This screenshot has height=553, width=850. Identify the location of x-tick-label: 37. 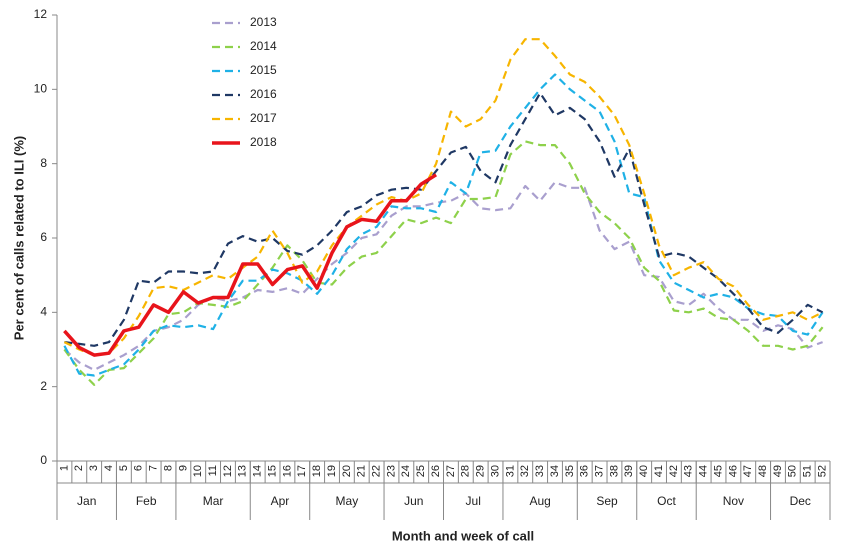
(599, 471).